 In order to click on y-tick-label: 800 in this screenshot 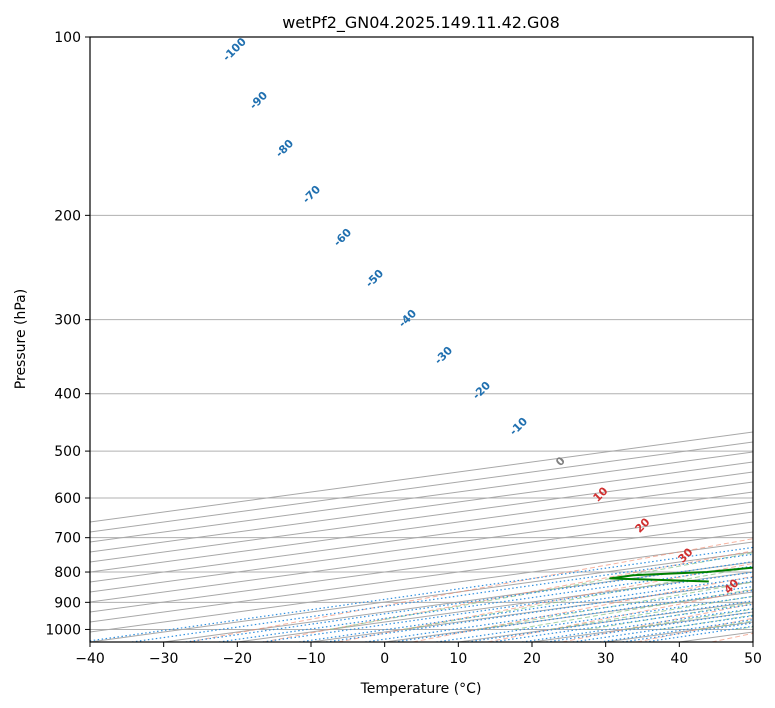, I will do `click(67, 573)`.